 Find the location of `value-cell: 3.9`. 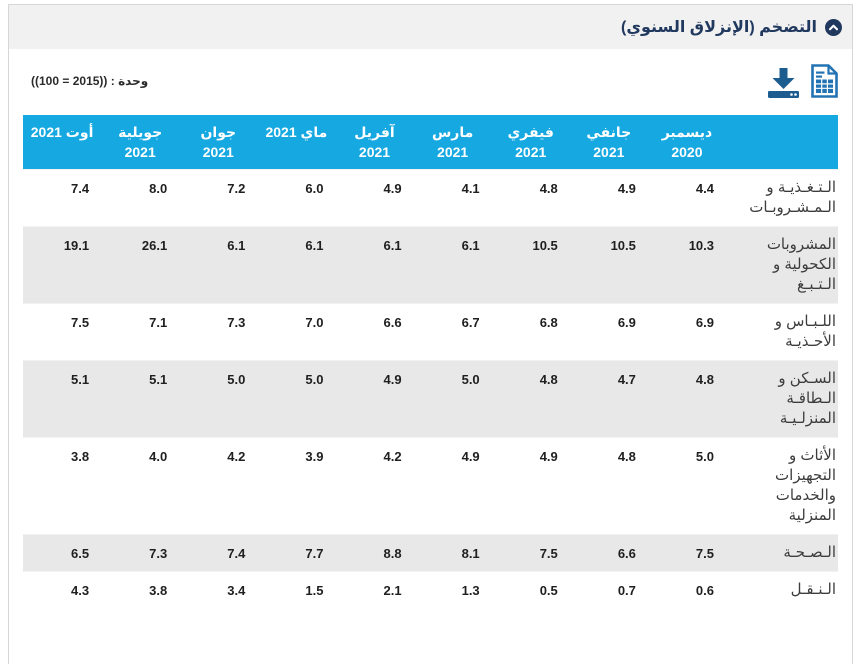

value-cell: 3.9 is located at coordinates (314, 456).